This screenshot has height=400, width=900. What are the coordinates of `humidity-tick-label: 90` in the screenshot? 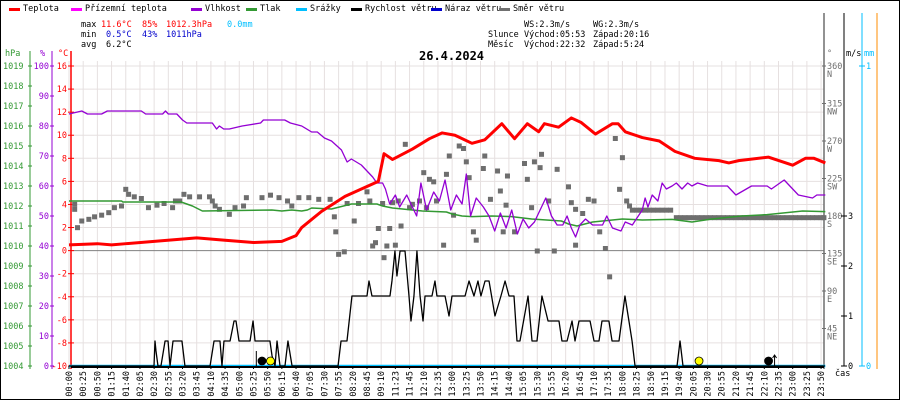 It's located at (44, 97).